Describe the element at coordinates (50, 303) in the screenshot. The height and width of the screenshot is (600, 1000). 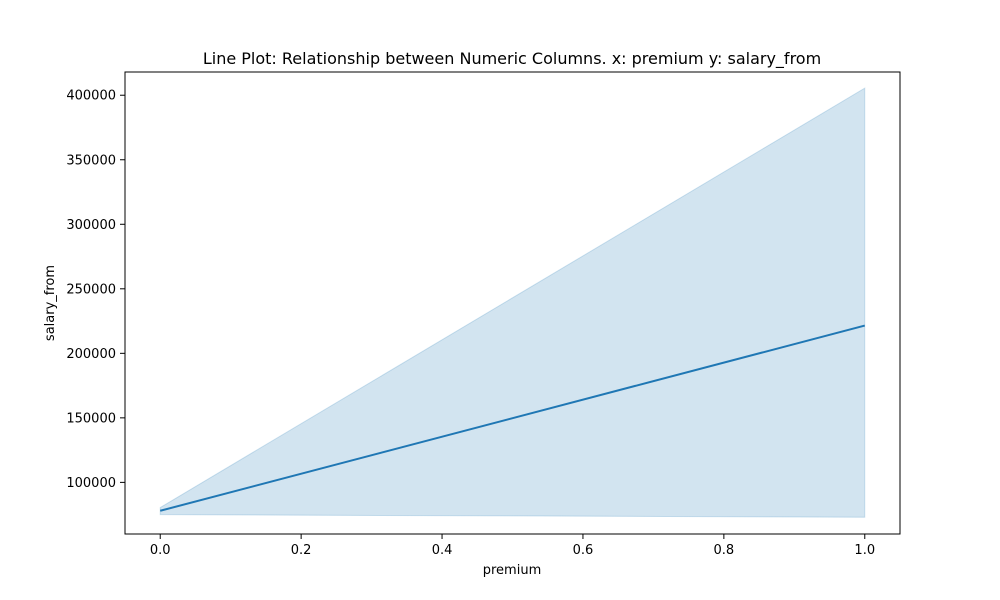
I see `y-axis-label: salary_from` at that location.